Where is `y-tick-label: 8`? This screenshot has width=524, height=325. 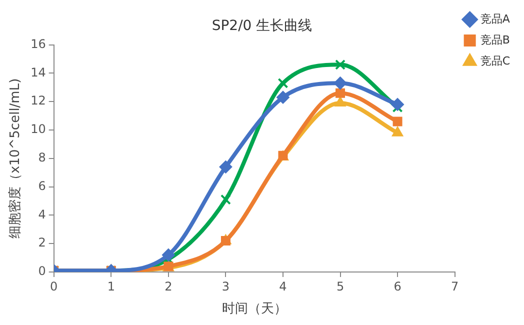
y-tick-label: 8 is located at coordinates (42, 157).